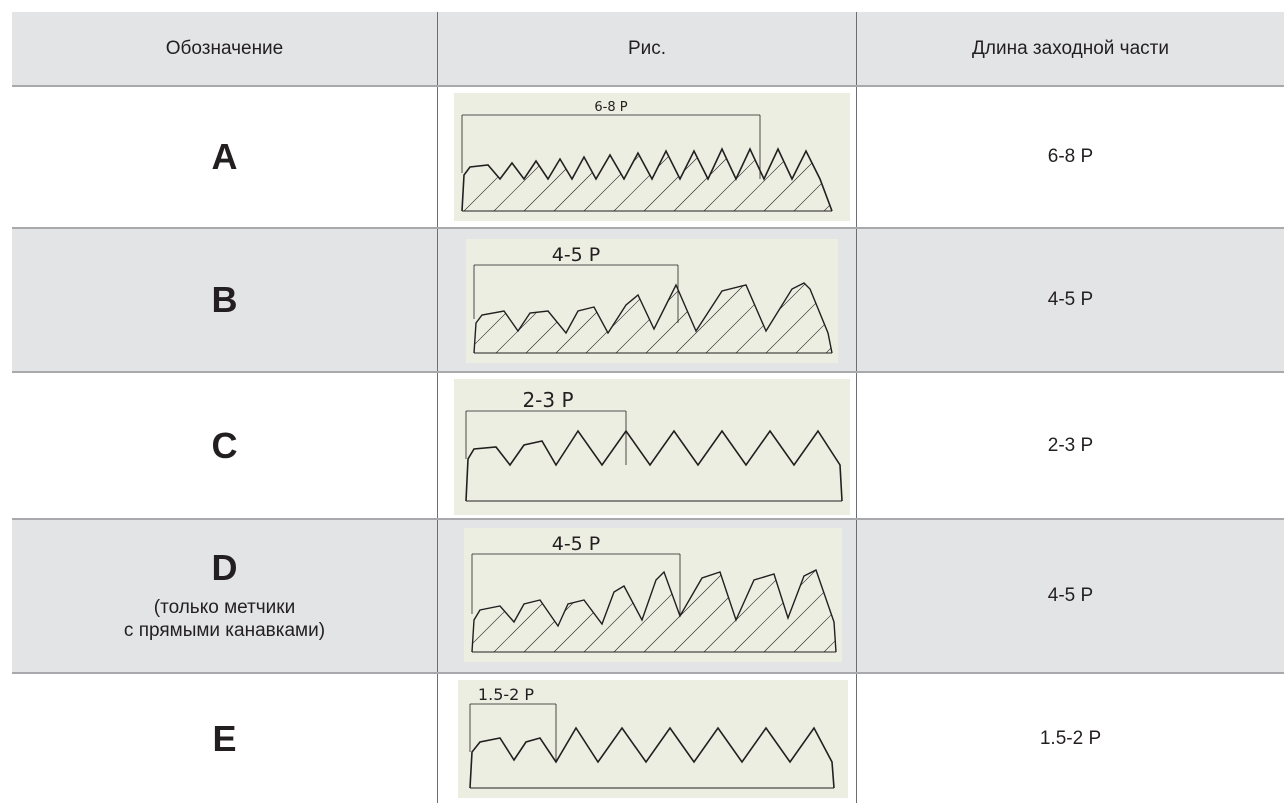  I want to click on designation-group: D (только метчики с прямыми канавками), so click(224, 596).